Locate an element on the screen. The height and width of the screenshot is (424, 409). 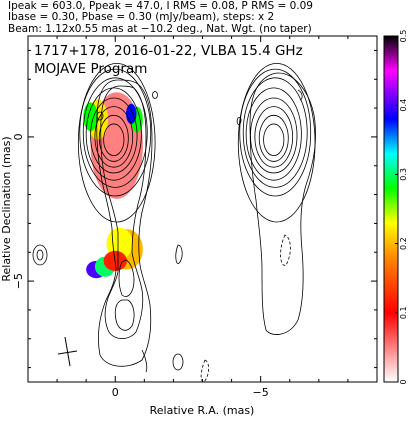
colorbar-tick-label: 0.1 is located at coordinates (403, 312).